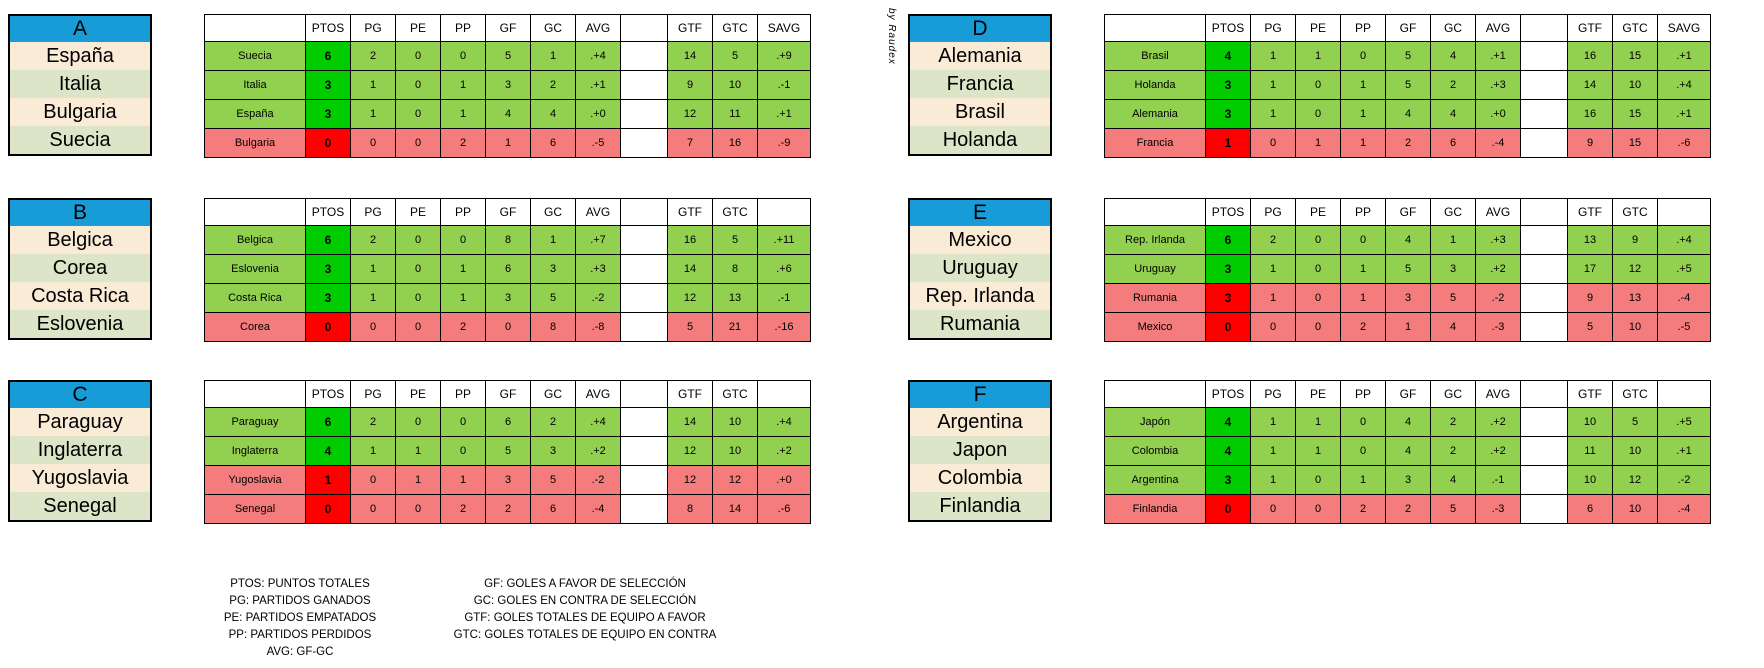 This screenshot has height=668, width=1764. Describe the element at coordinates (980, 112) in the screenshot. I see `box-team-name: Brasil` at that location.